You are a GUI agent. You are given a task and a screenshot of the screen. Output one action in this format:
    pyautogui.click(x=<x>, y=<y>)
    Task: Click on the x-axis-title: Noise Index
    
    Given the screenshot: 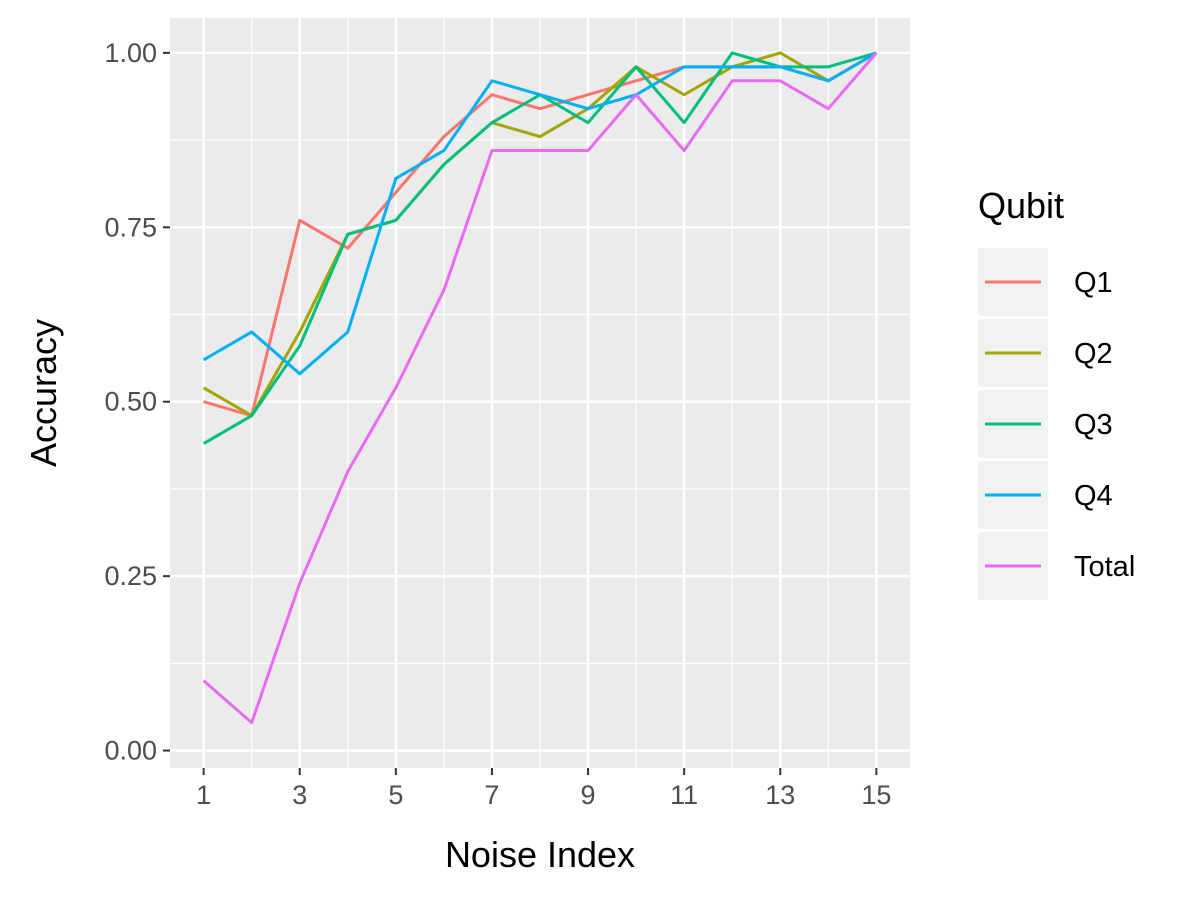 What is the action you would take?
    pyautogui.click(x=540, y=854)
    